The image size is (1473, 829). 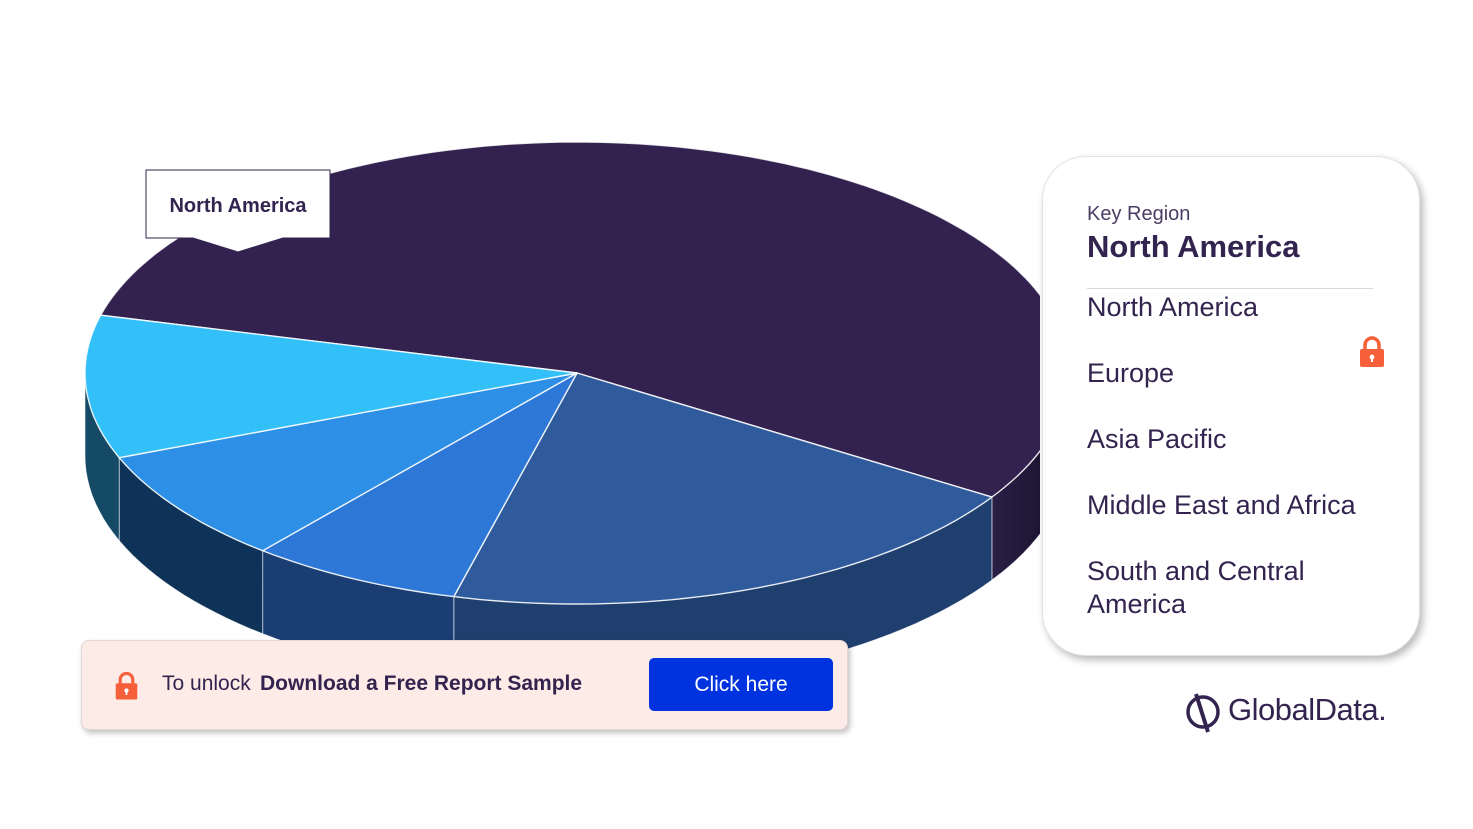 I want to click on legend-kicker: Key Region, so click(x=1139, y=214).